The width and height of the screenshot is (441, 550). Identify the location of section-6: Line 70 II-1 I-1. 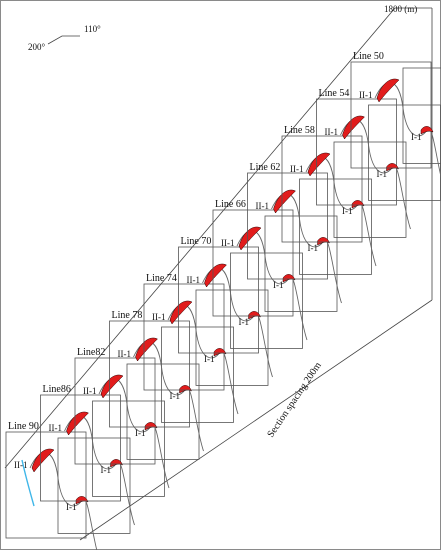
(240, 307).